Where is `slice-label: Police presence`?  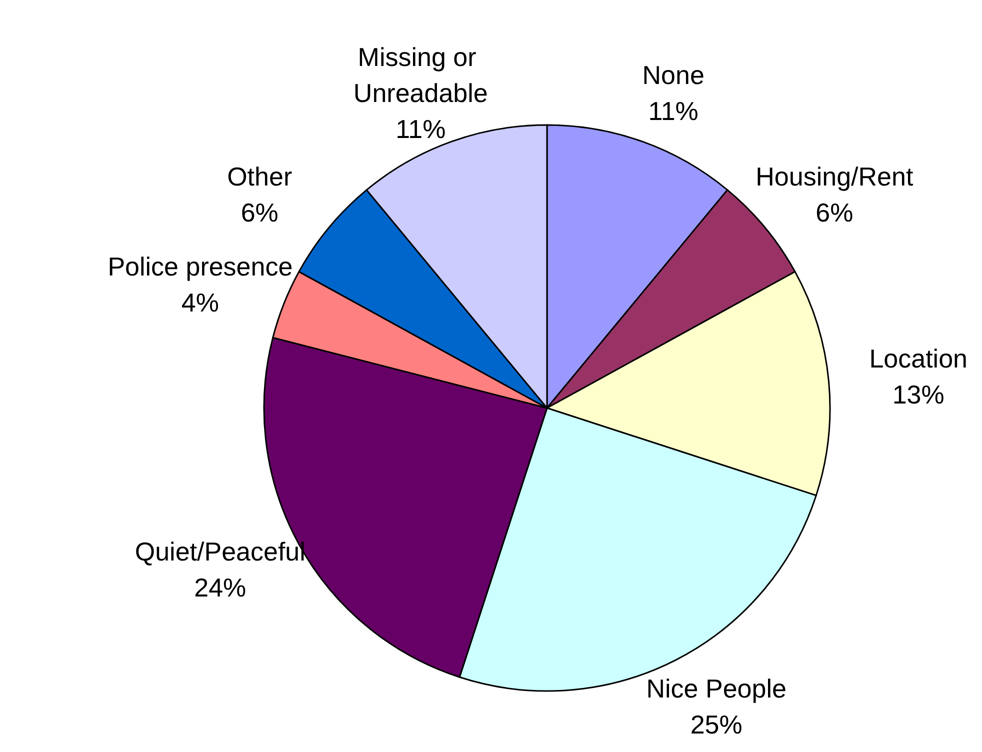
slice-label: Police presence is located at coordinates (200, 267).